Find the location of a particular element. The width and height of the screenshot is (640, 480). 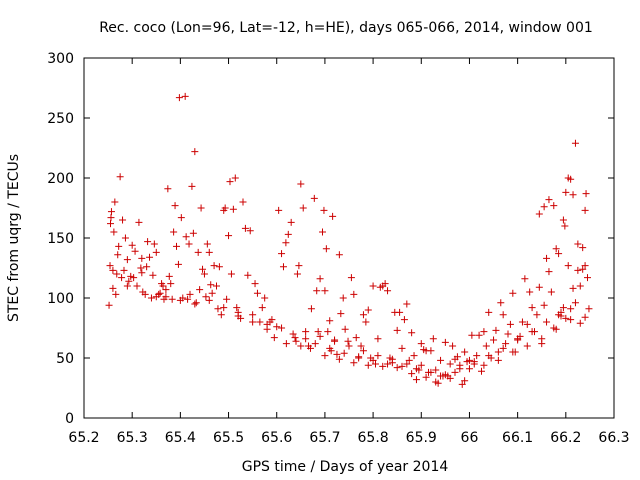

y-tick-label: 300 is located at coordinates (60, 59).